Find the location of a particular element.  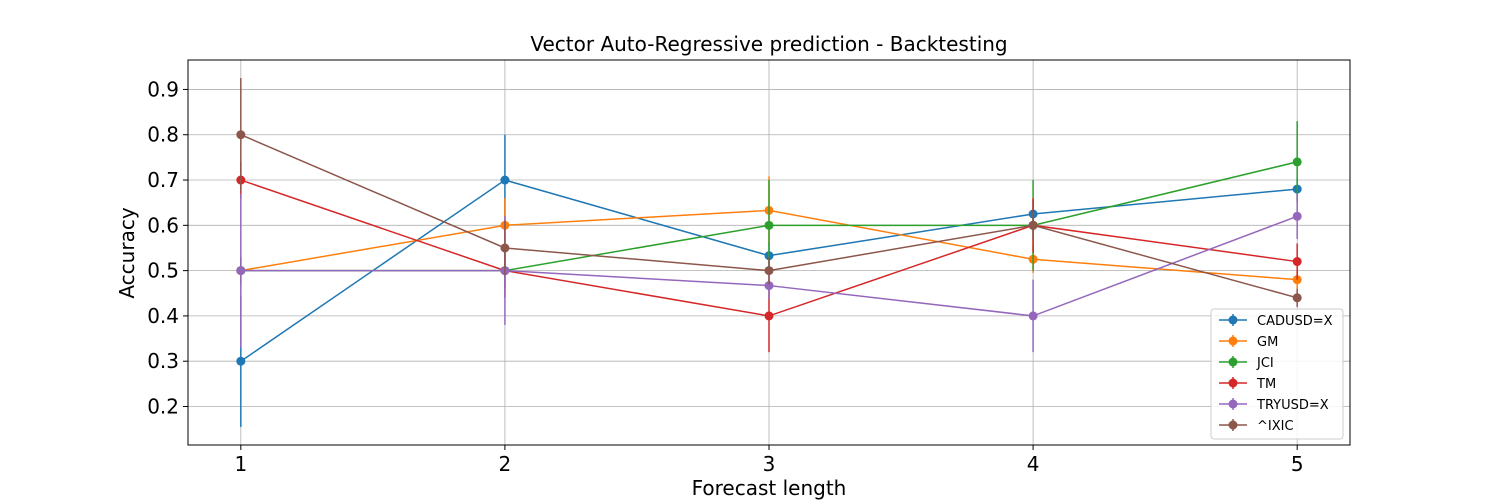

legend-label: CADUSD=X is located at coordinates (1295, 321).